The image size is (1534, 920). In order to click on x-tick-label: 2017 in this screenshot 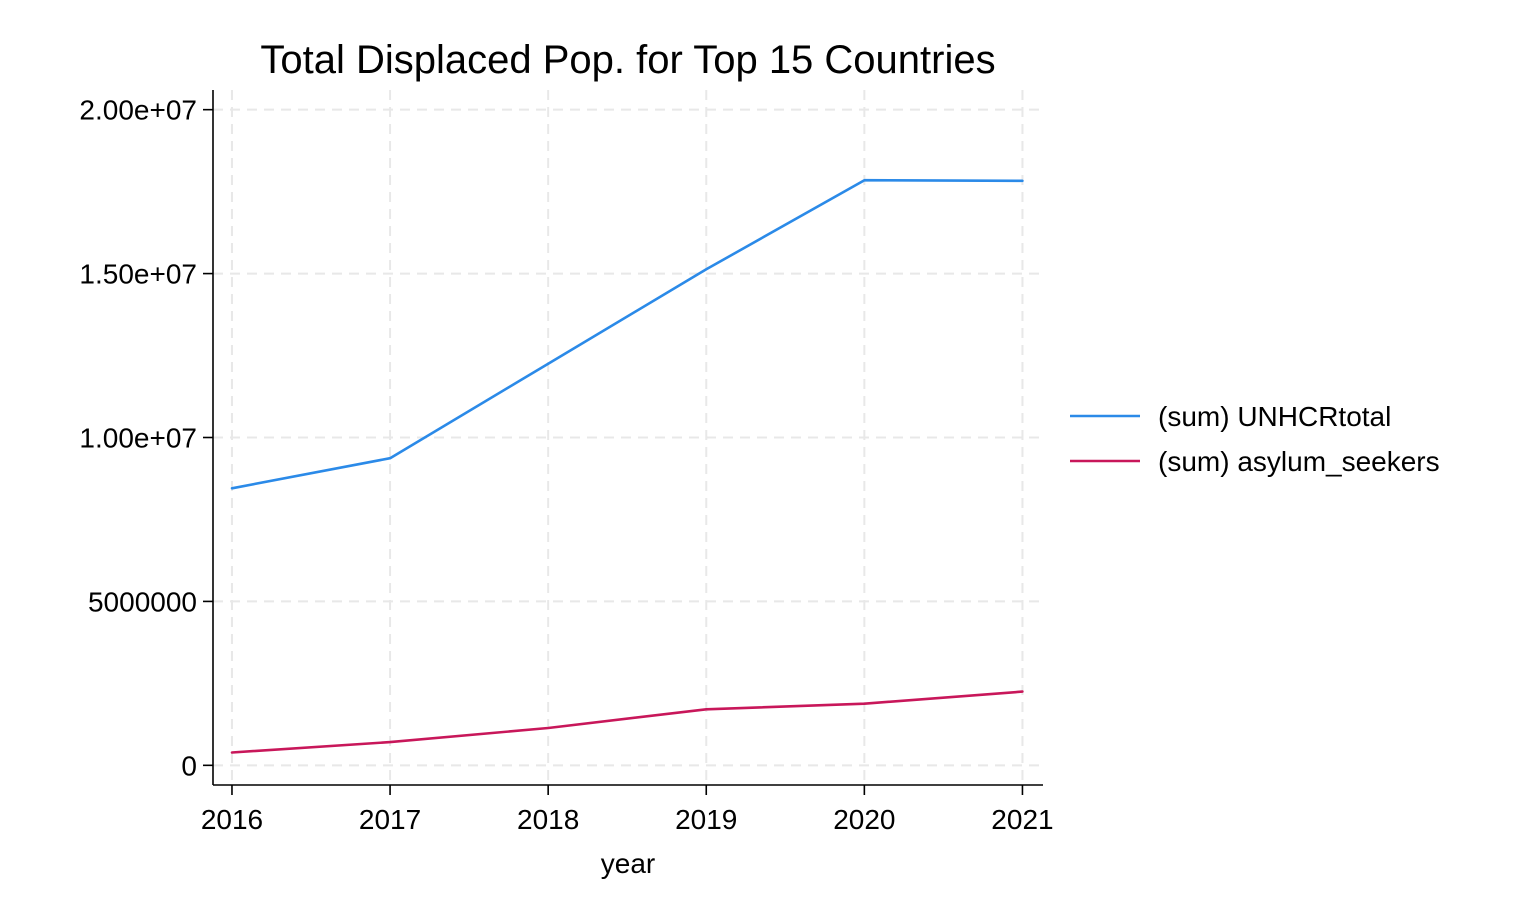, I will do `click(390, 819)`.